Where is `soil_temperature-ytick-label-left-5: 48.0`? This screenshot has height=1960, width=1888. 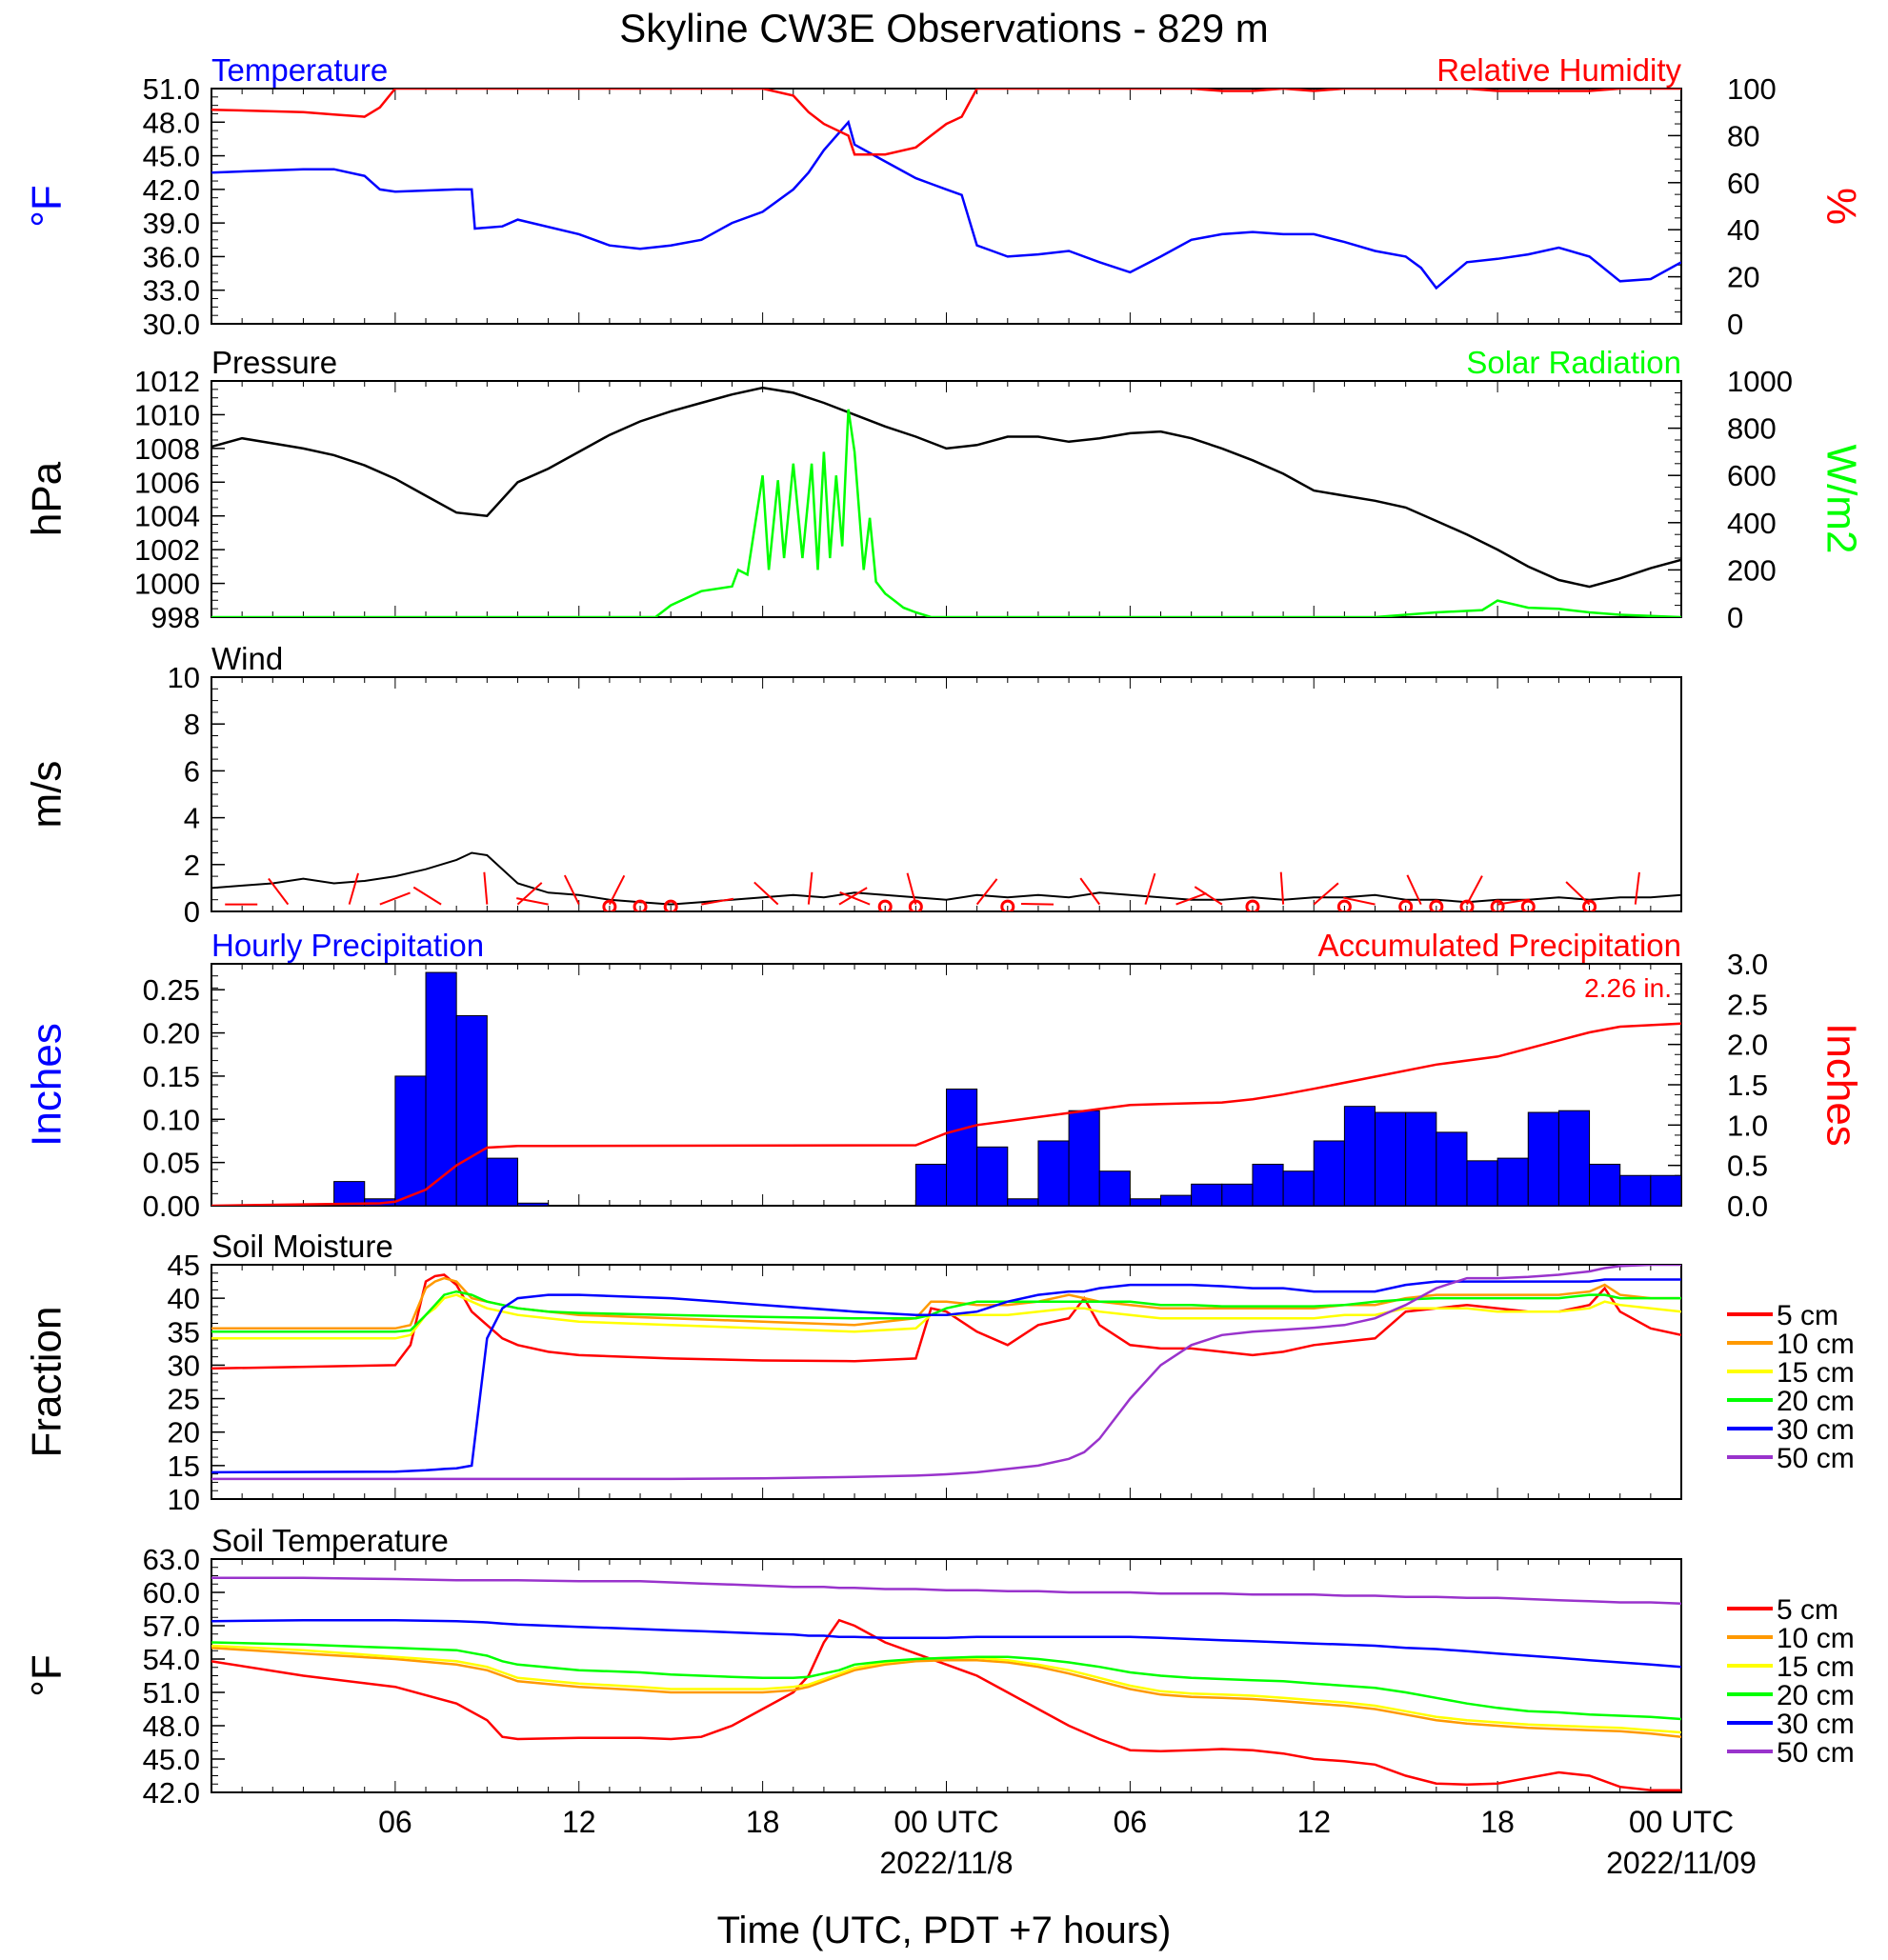
soil_temperature-ytick-label-left-5: 48.0 is located at coordinates (171, 1726).